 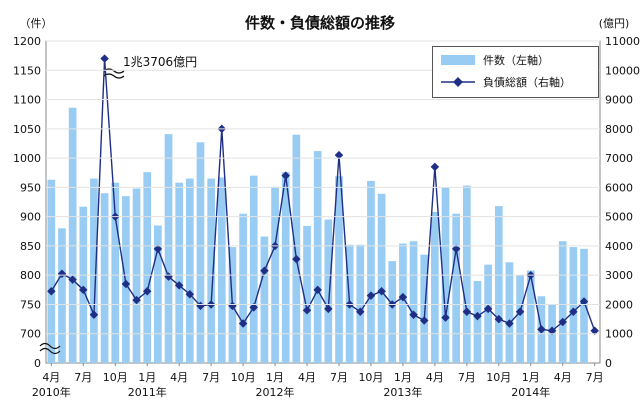 I want to click on year-label: 2011年, so click(x=147, y=392).